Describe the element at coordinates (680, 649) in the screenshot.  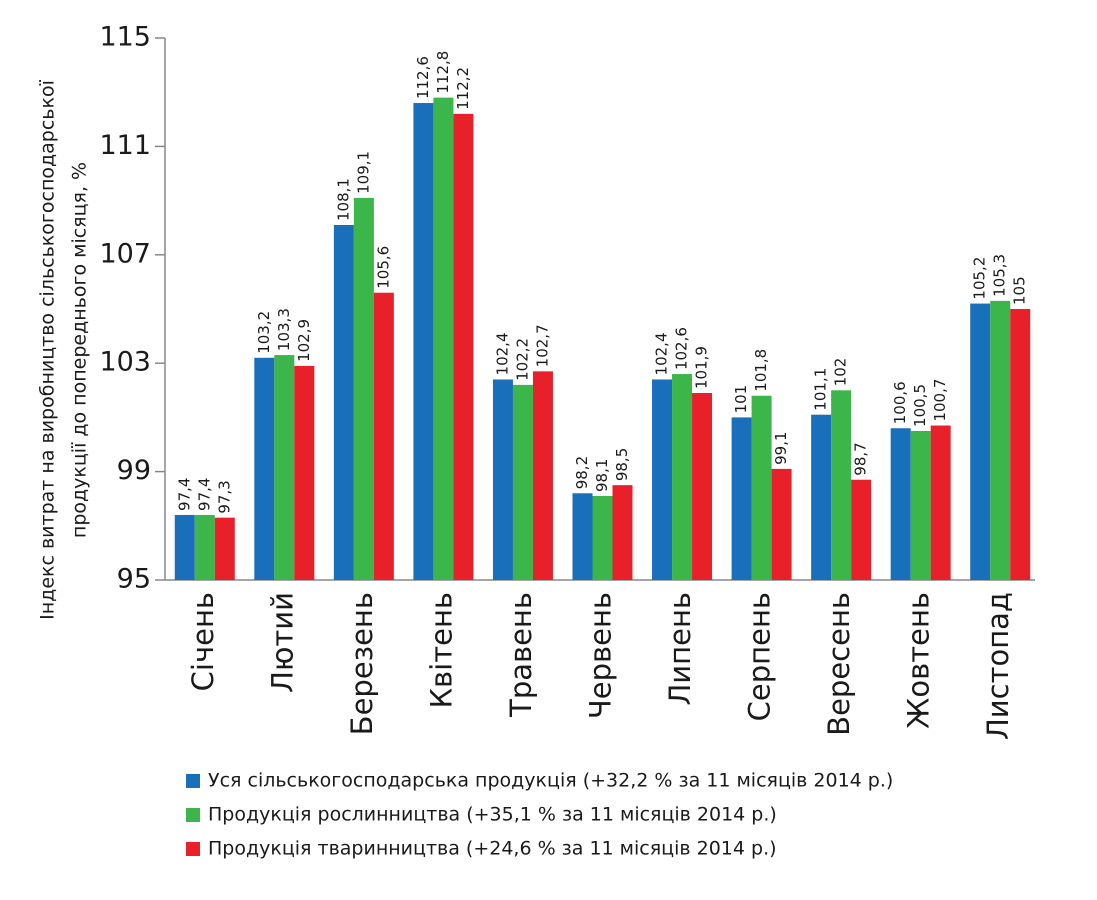
I see `x-tick-label: Липень` at that location.